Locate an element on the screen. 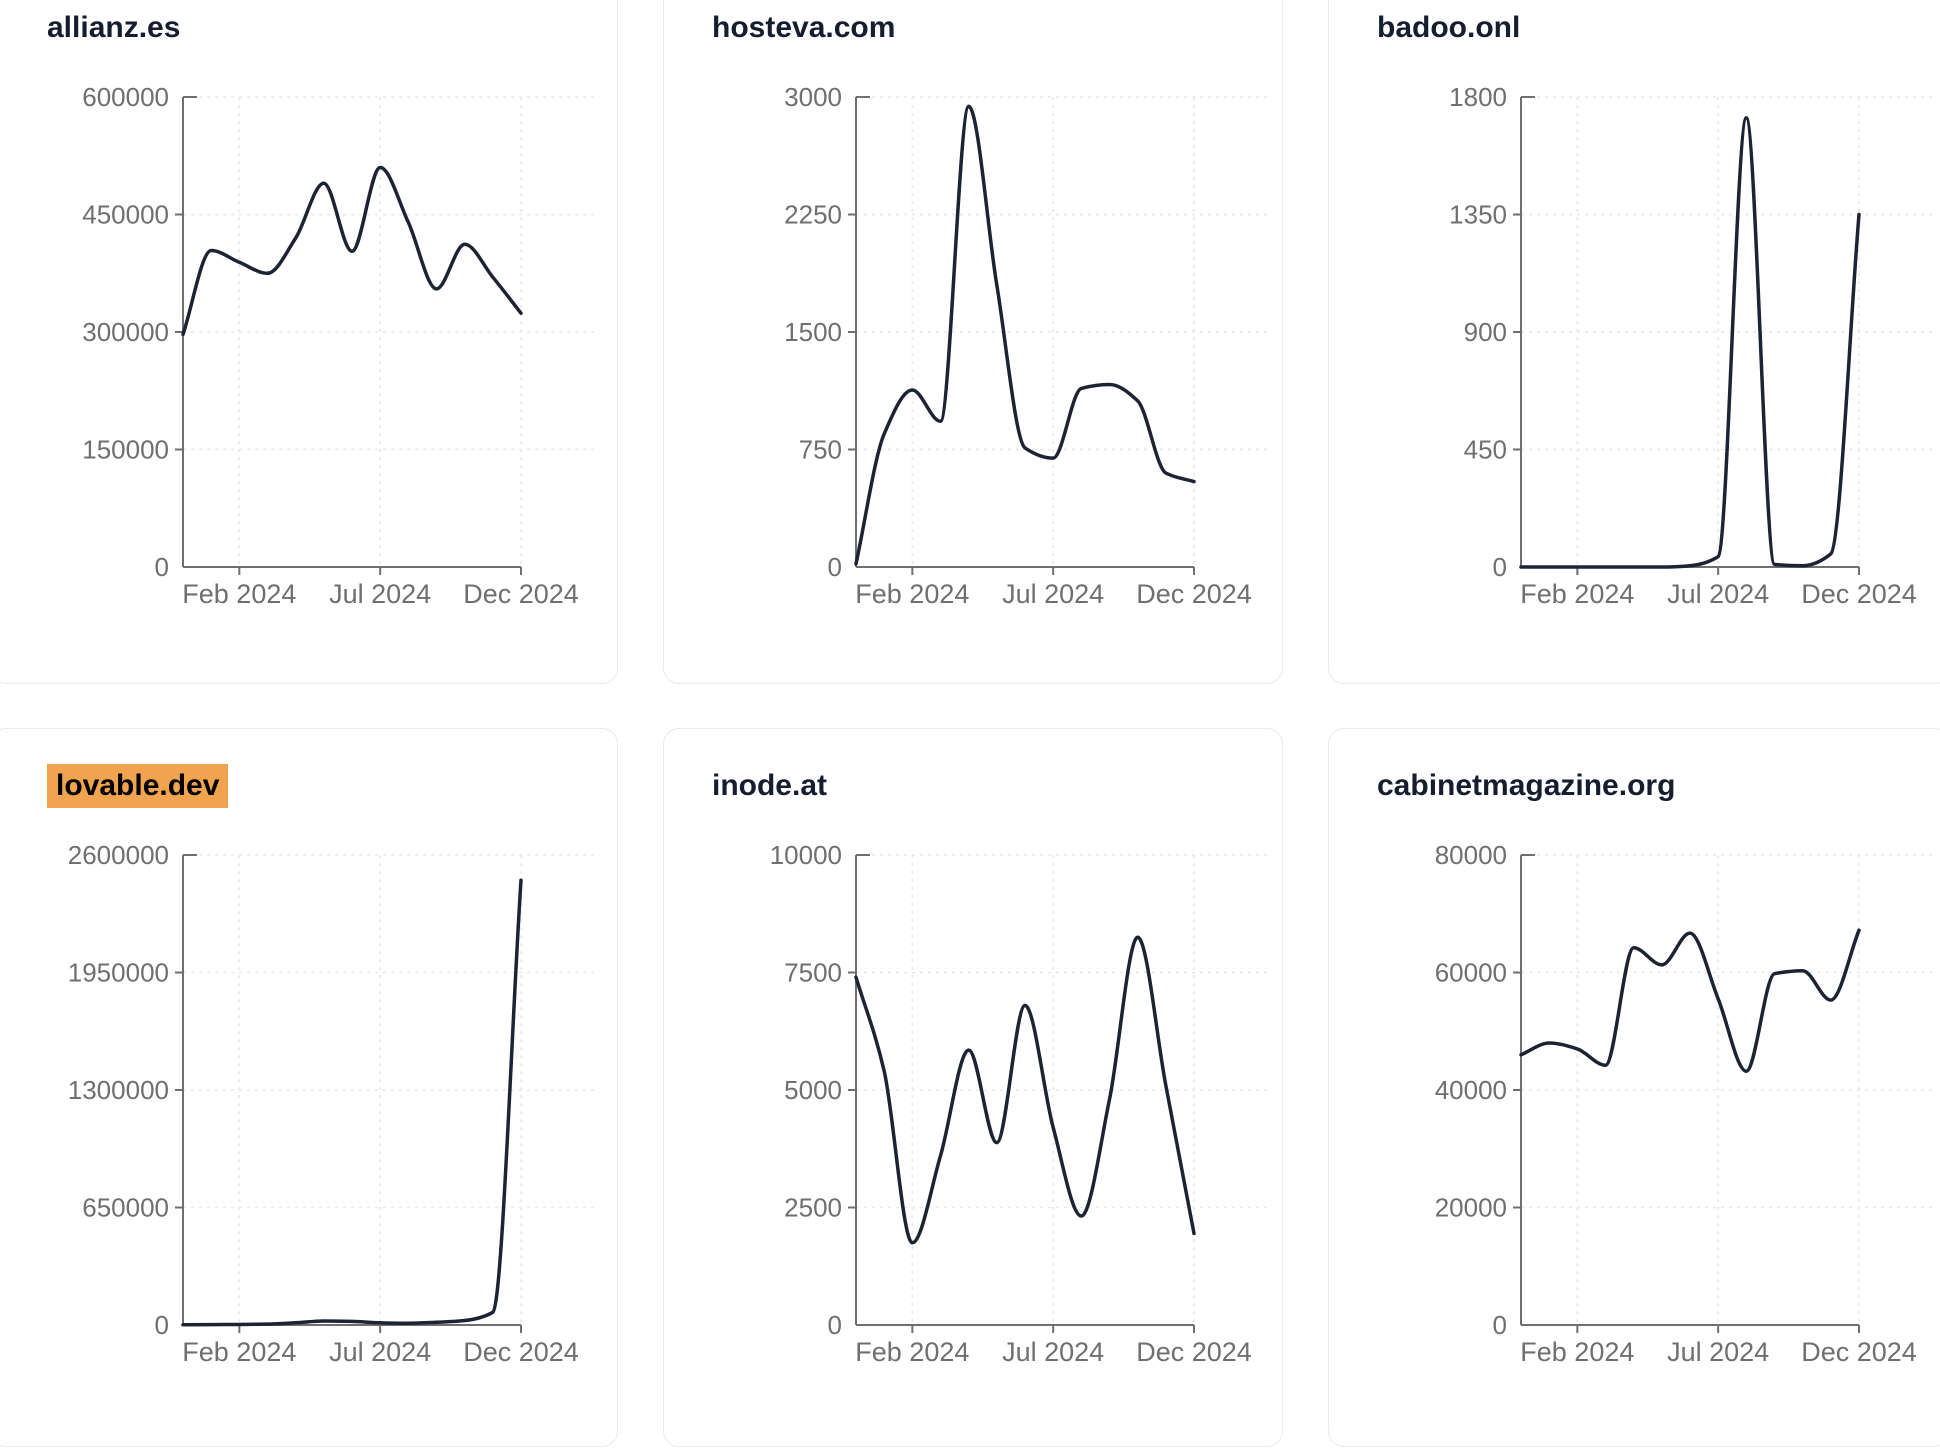  y-tick-label: 650000 is located at coordinates (125, 1208).